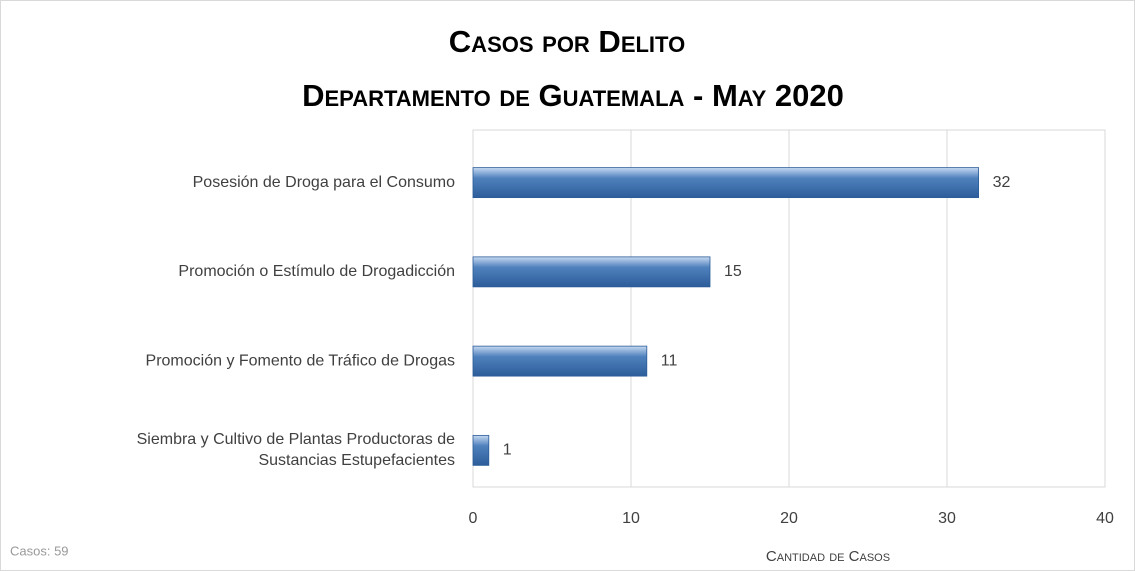  Describe the element at coordinates (300, 360) in the screenshot. I see `y-tick-label: Promoción y Fomento de Tráfico de Drogas` at that location.